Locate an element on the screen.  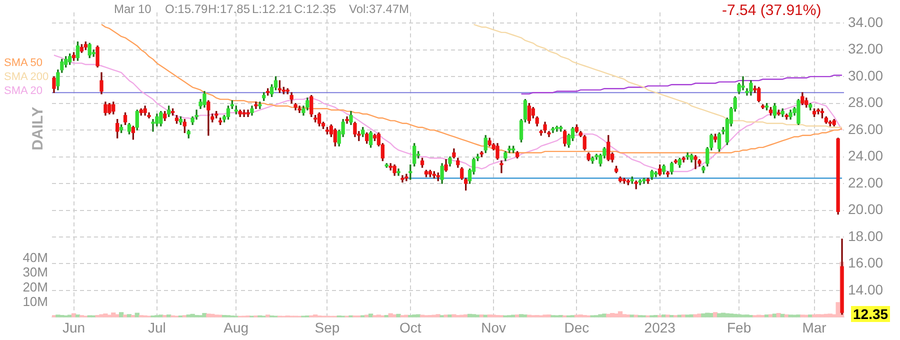
text: DAILY is located at coordinates (37, 128).